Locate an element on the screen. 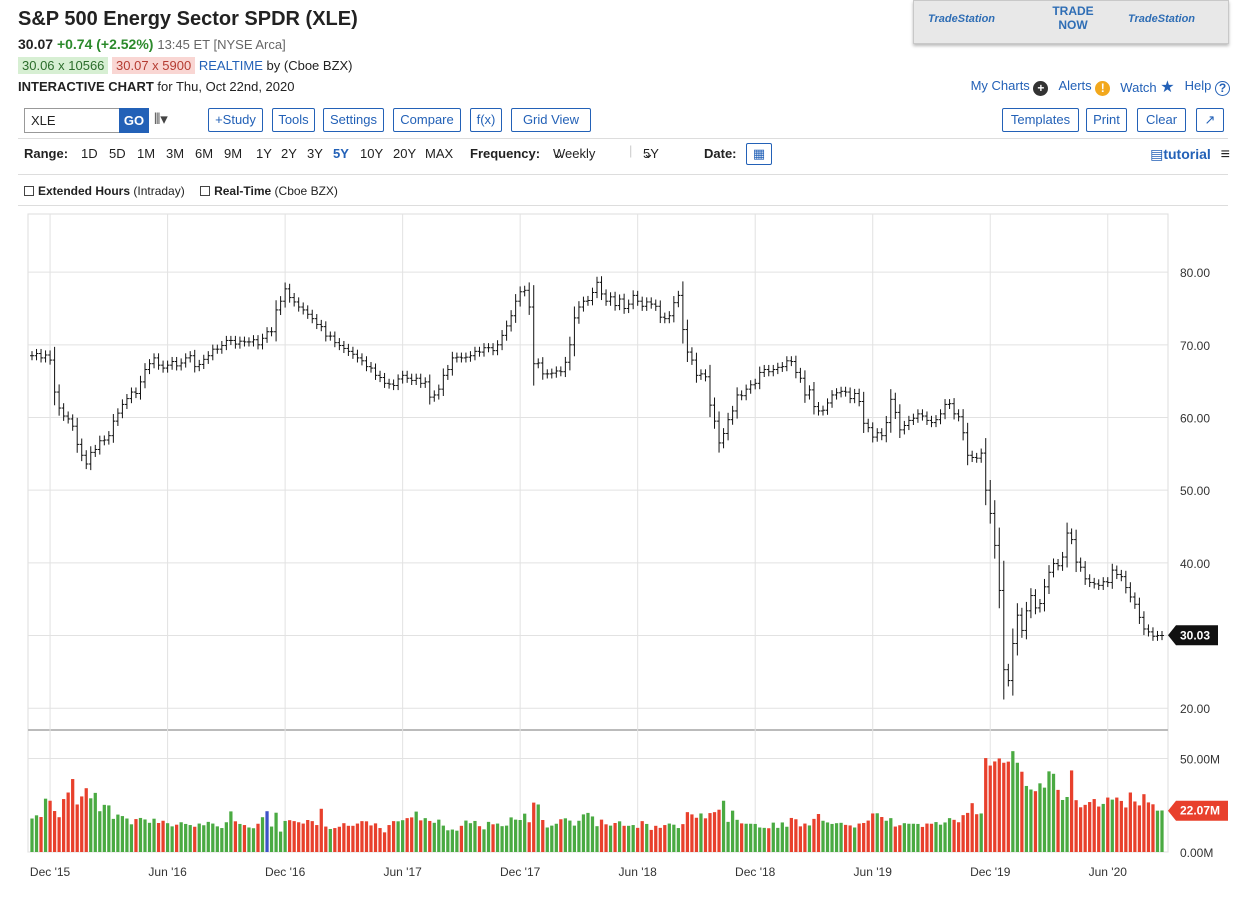 Image resolution: width=1246 pixels, height=912 pixels. range-3y: 3Y is located at coordinates (315, 153).